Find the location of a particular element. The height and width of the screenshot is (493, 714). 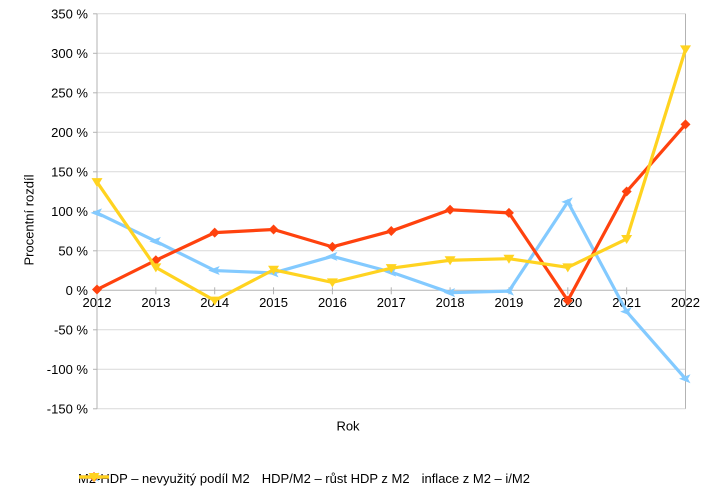

x-tick-label: 2019 is located at coordinates (508, 302).